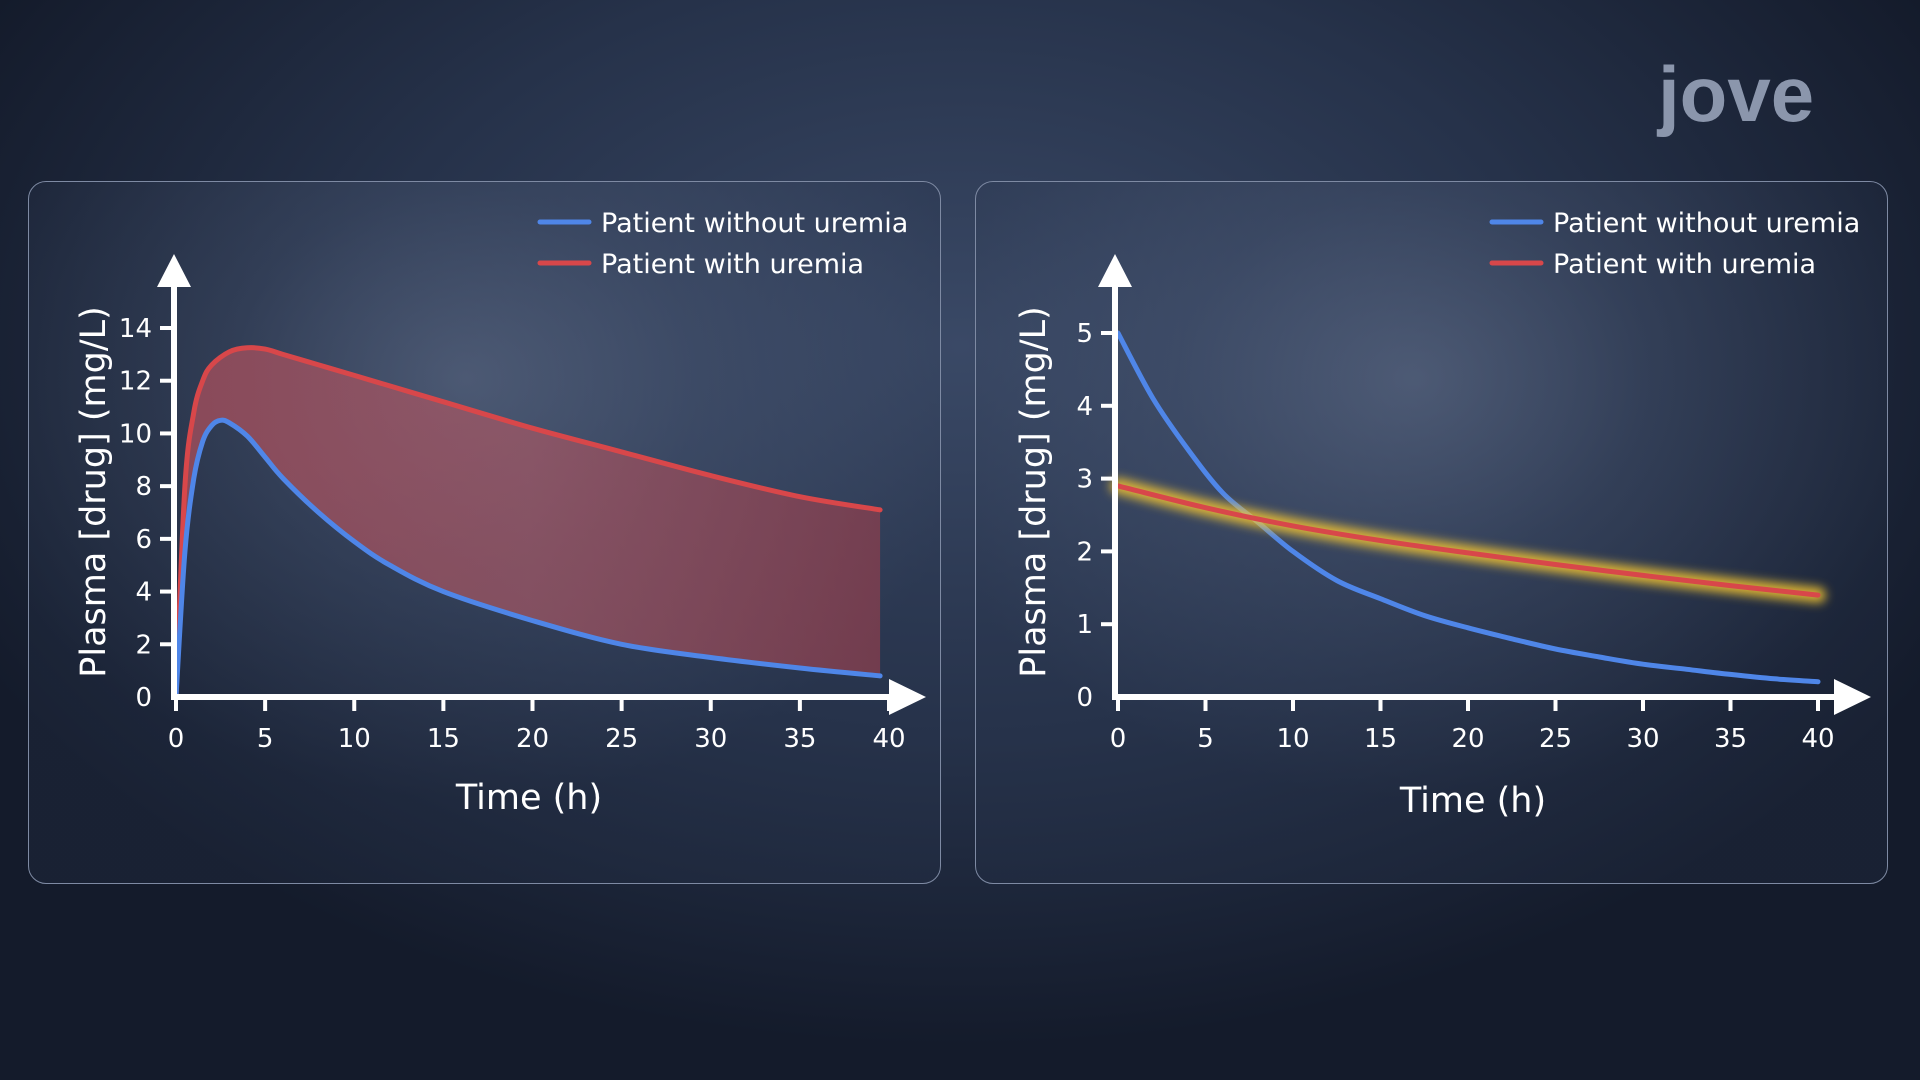  I want to click on y-ticks: 0 2 4 6 8 10 12 14, so click(146, 513).